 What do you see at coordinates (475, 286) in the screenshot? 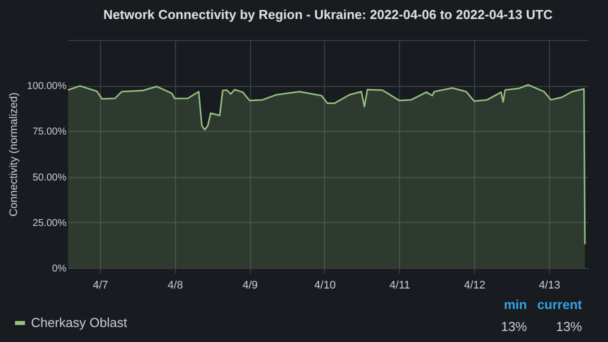
I see `x-tick-label: 4/12` at bounding box center [475, 286].